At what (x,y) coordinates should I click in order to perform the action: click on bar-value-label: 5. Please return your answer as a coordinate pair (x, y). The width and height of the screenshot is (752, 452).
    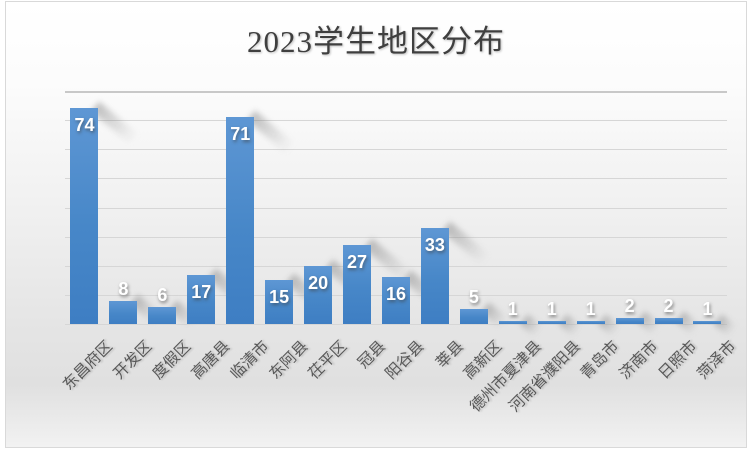
    Looking at the image, I should click on (473, 297).